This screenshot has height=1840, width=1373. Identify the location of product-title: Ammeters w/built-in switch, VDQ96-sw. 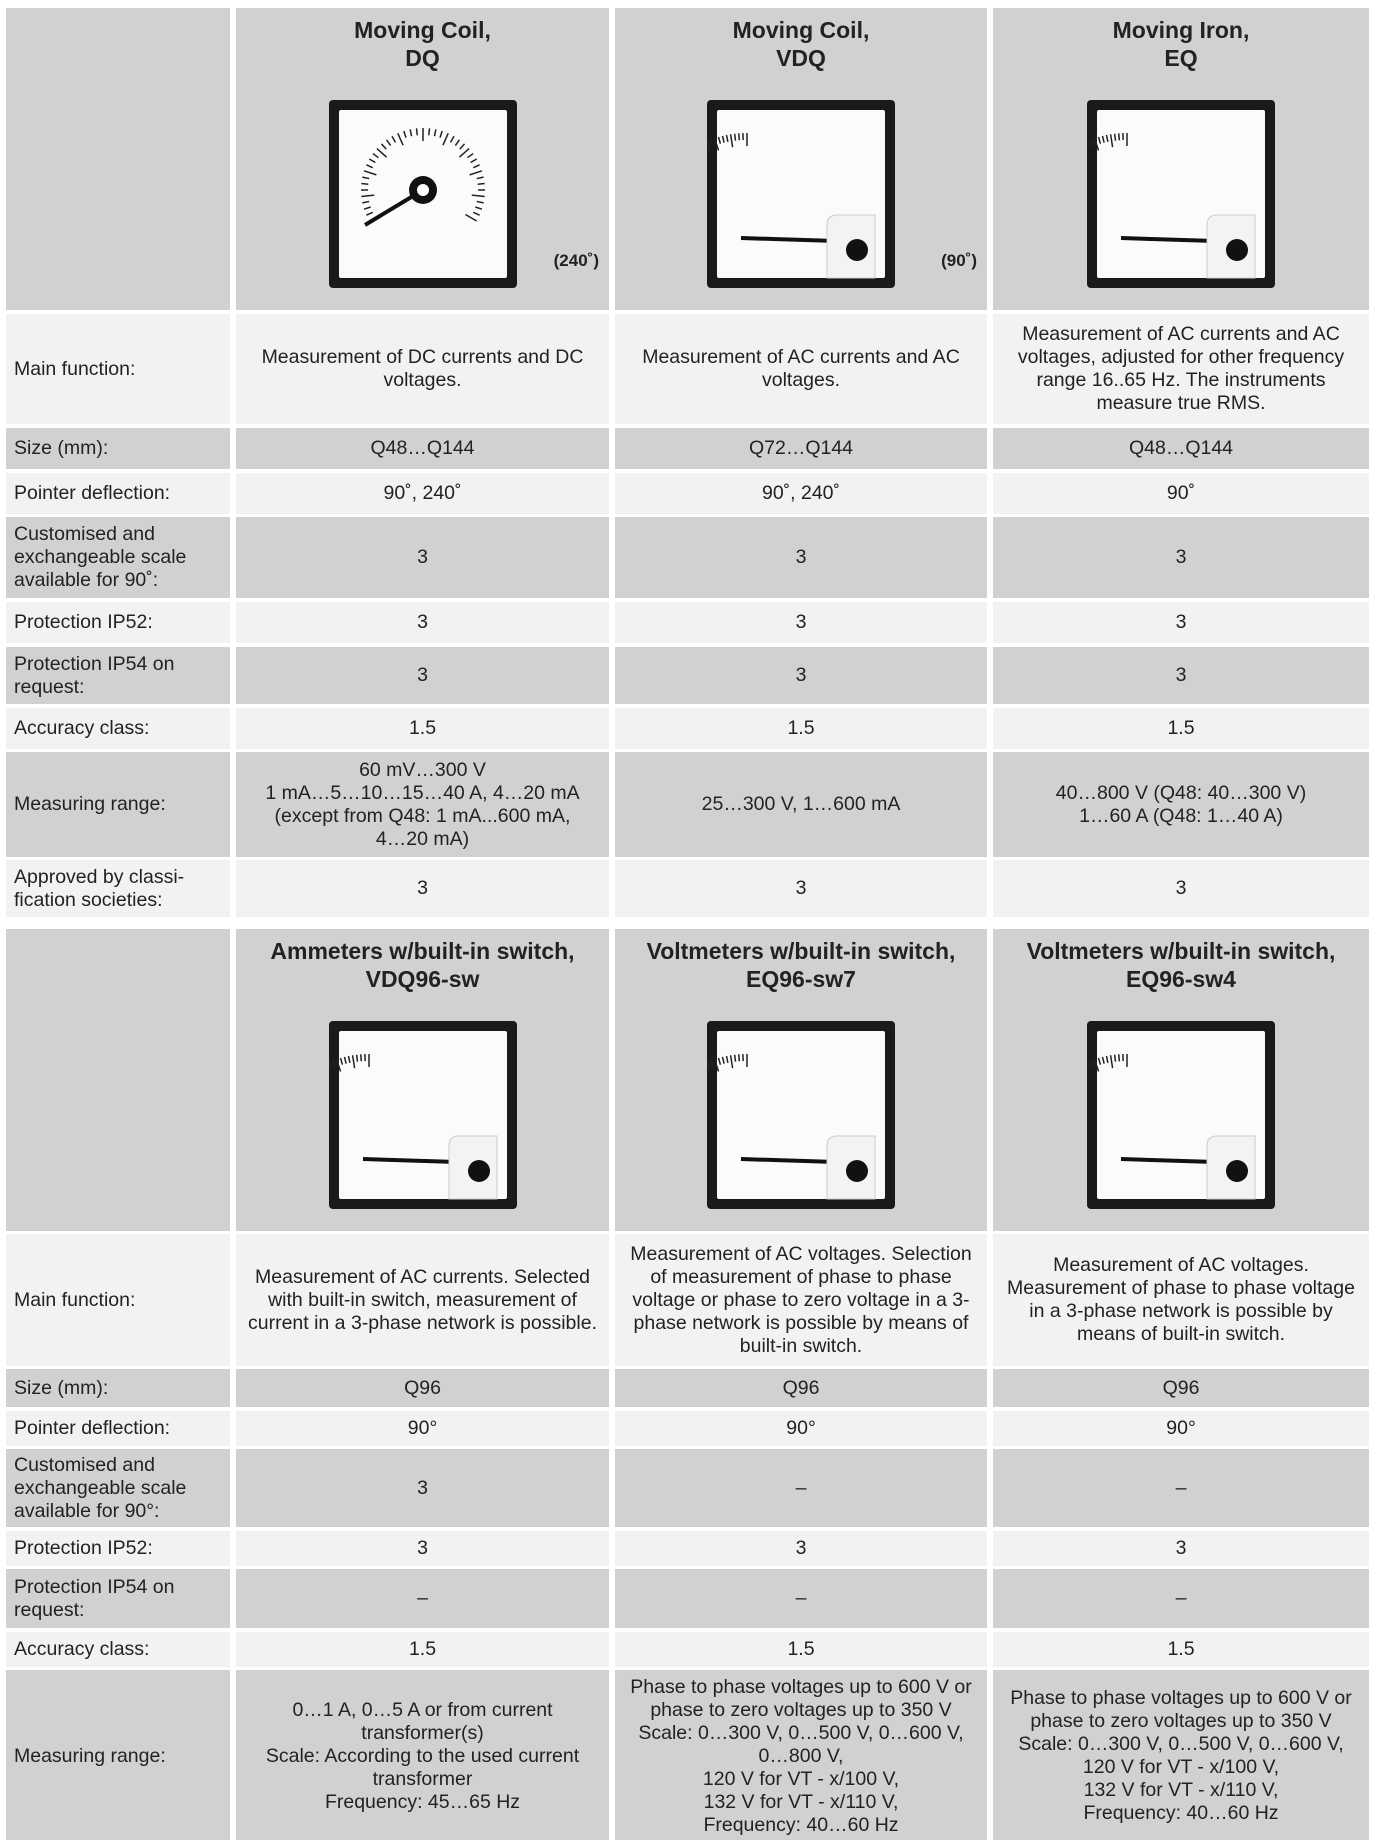
(422, 965).